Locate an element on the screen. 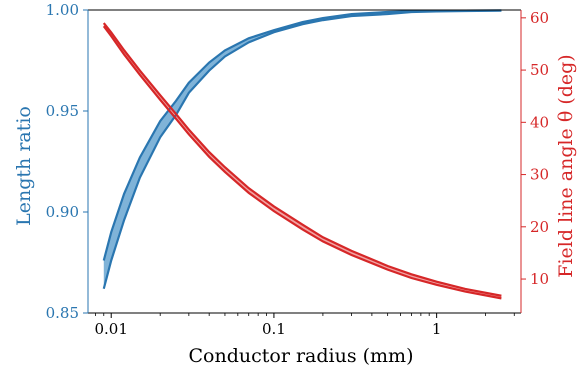  left-y-tick-label: 0.85 is located at coordinates (62, 313).